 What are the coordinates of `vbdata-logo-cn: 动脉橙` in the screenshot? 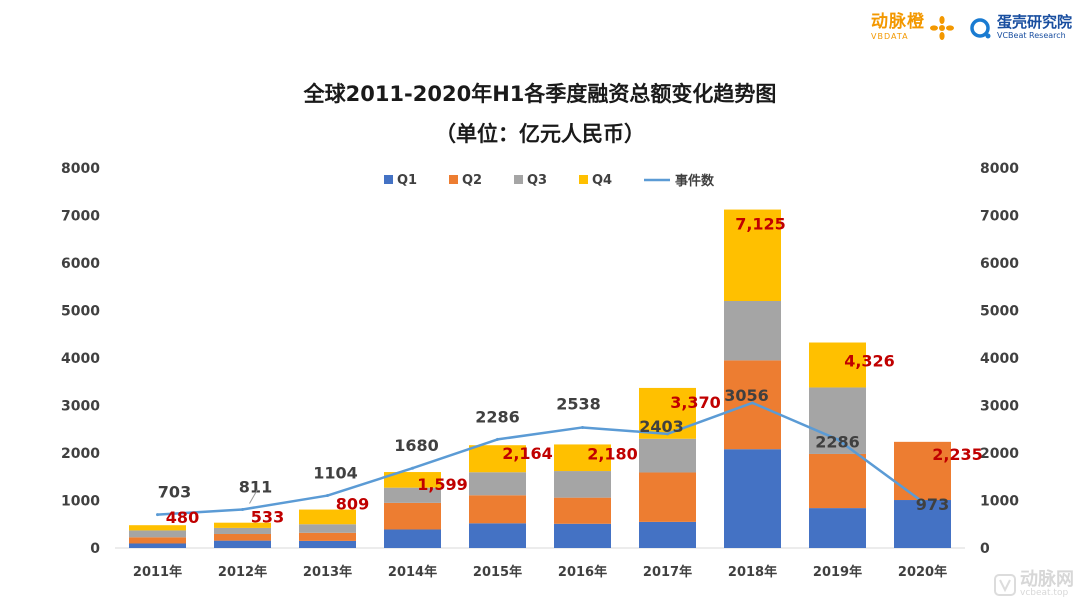 It's located at (897, 22).